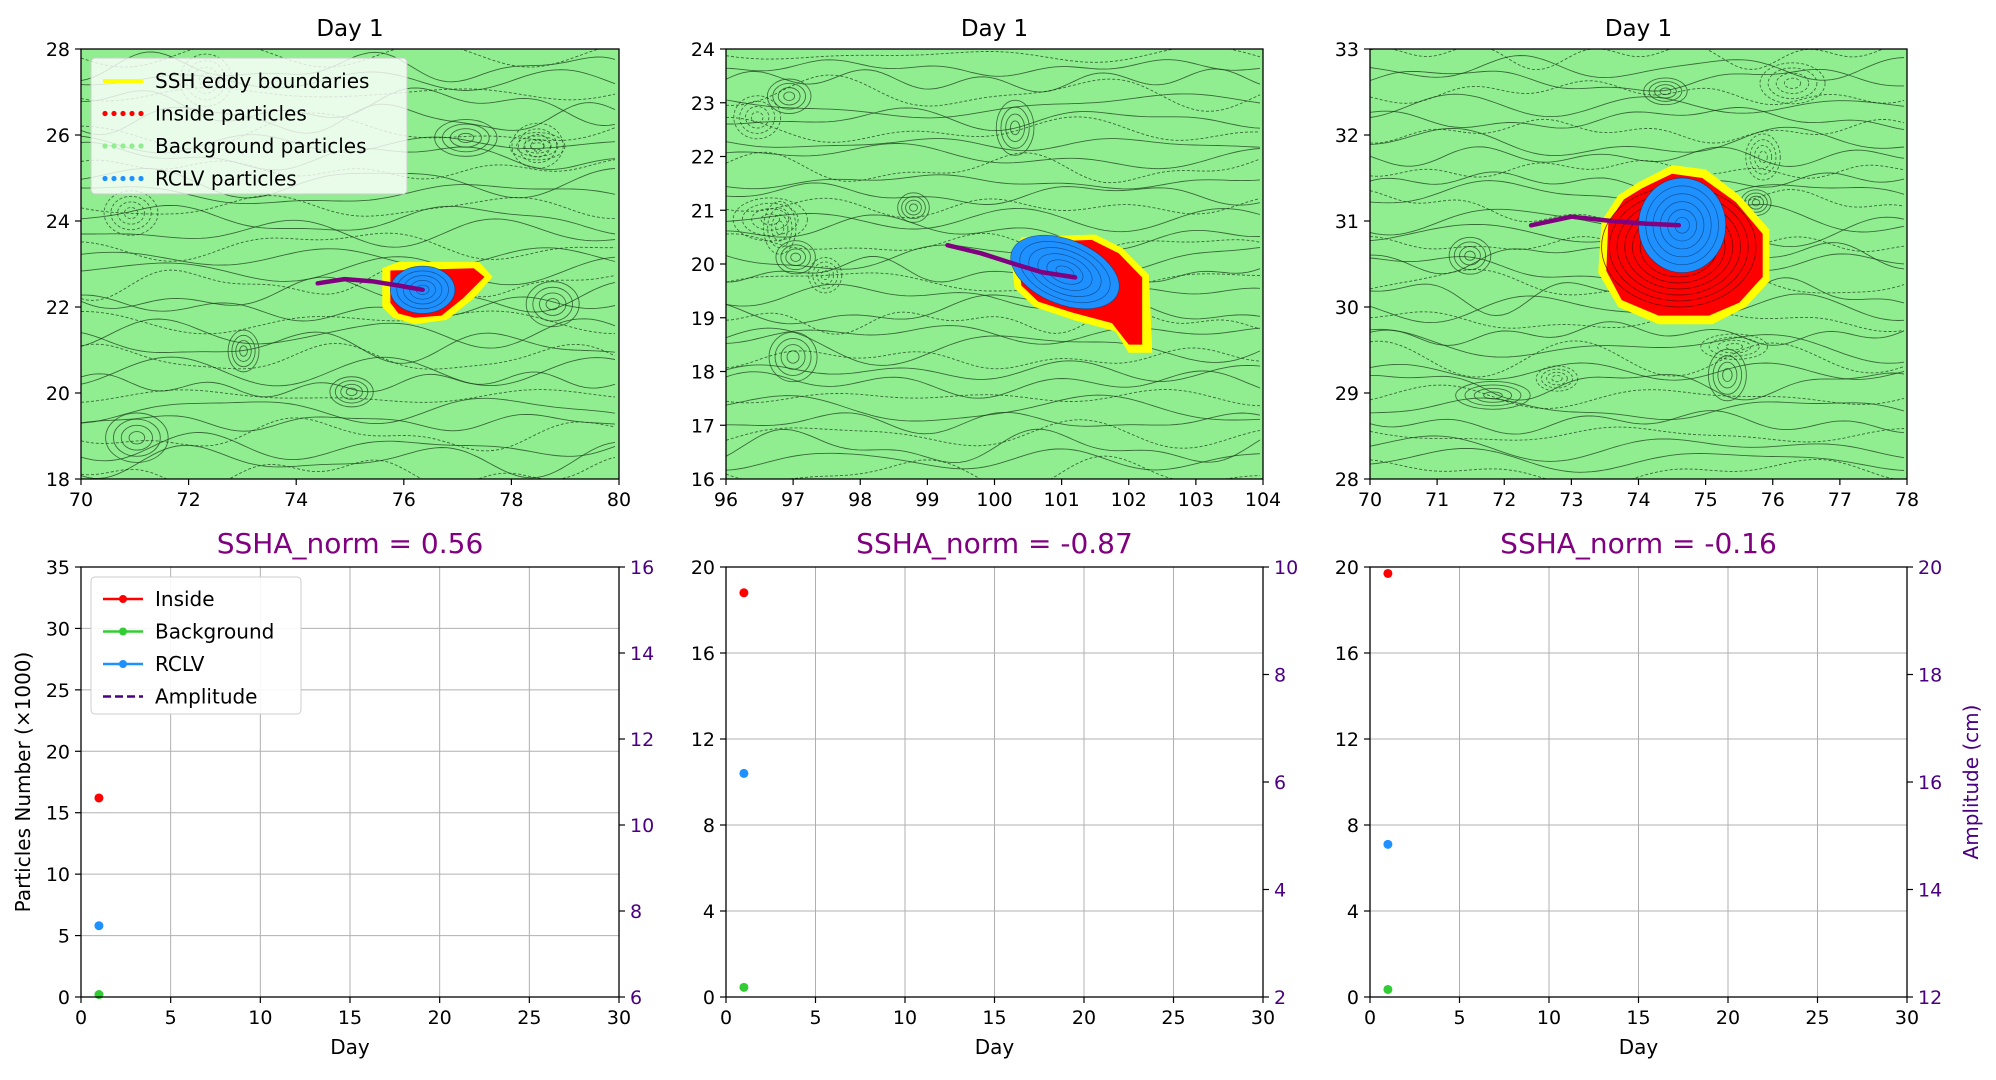 The height and width of the screenshot is (1080, 1996). I want to click on x-tick-label: 97, so click(793, 500).